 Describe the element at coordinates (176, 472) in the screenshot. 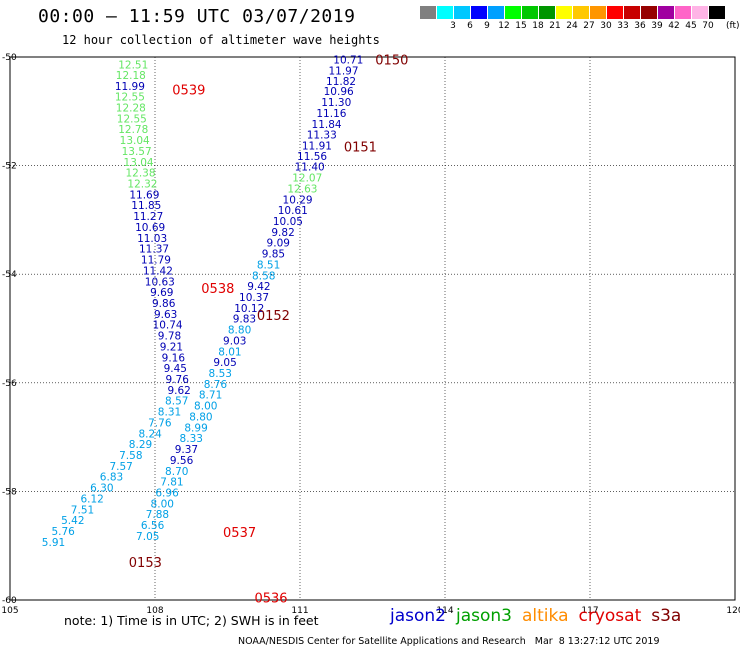

I see `data-point-label-jason2: 8.70` at that location.